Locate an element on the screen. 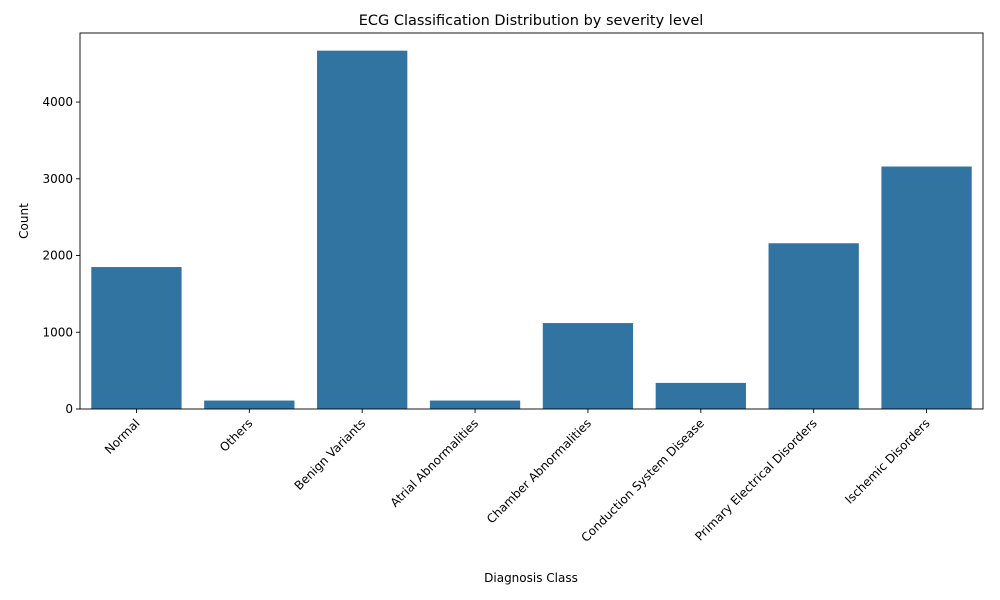 This screenshot has height=600, width=1000. bar-primary-electrical-disorders is located at coordinates (813, 326).